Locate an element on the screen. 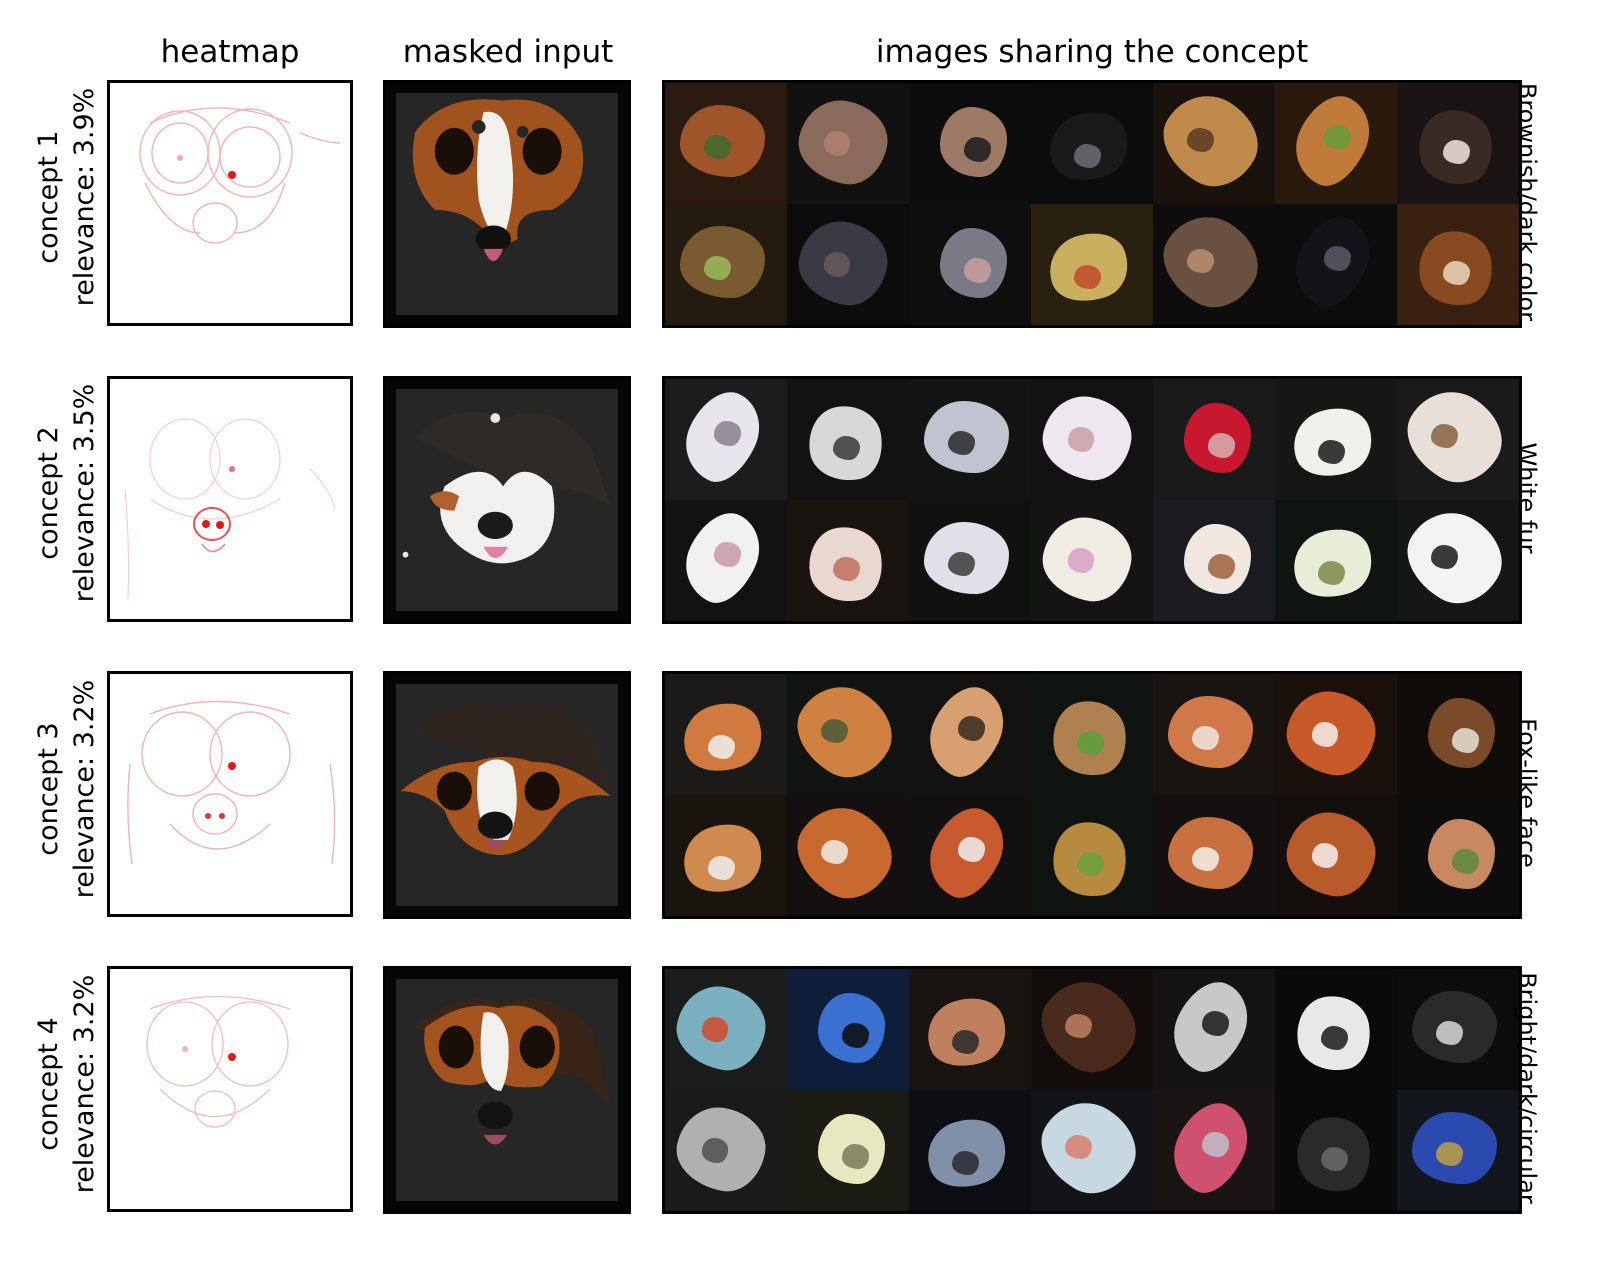 The image size is (1600, 1280). concept-relevance: relevance: 3.5% is located at coordinates (84, 493).